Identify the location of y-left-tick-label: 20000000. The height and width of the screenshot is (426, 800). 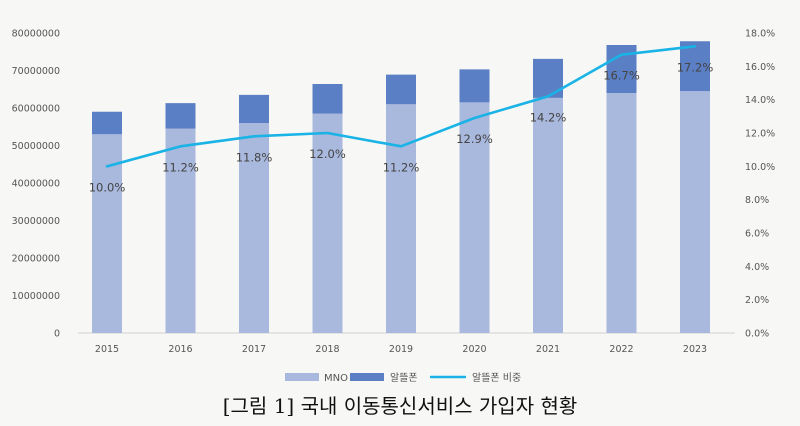
(36, 259).